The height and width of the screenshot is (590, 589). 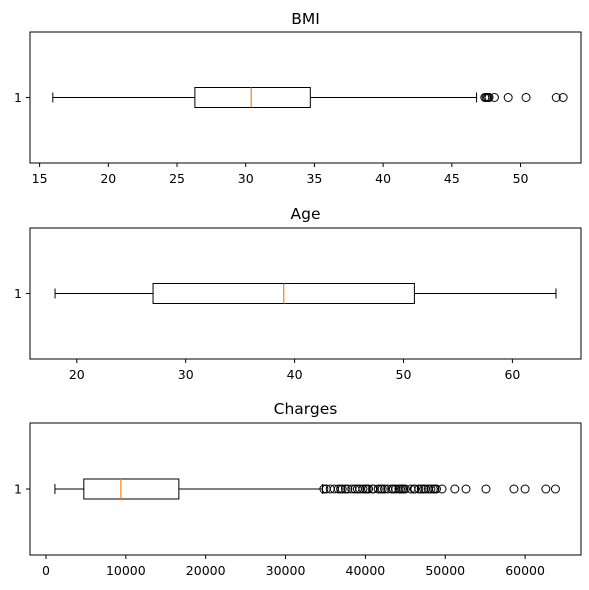 I want to click on chart-title: BMI, so click(x=305, y=19).